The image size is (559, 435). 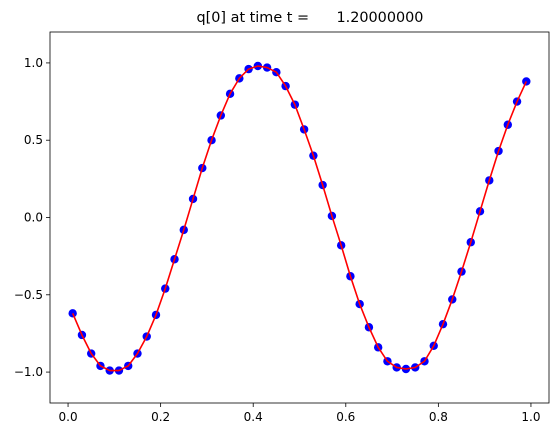 I want to click on x-tick-label: 0.4, so click(x=253, y=417).